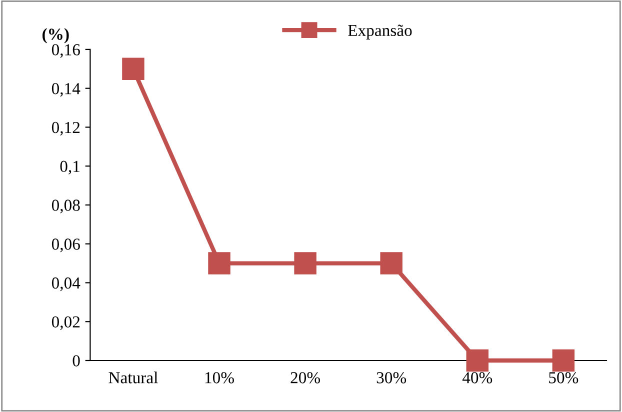  I want to click on y-tick-label: 0, so click(76, 360).